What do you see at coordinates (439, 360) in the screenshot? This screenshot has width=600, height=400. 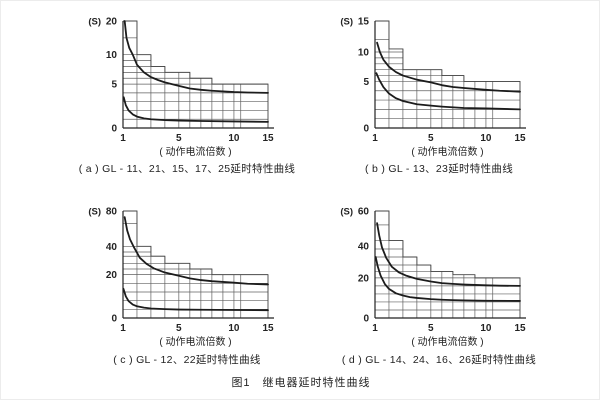 I see `chart-caption-d: ( d ) GL - 14、24、16、26延时特性曲线` at bounding box center [439, 360].